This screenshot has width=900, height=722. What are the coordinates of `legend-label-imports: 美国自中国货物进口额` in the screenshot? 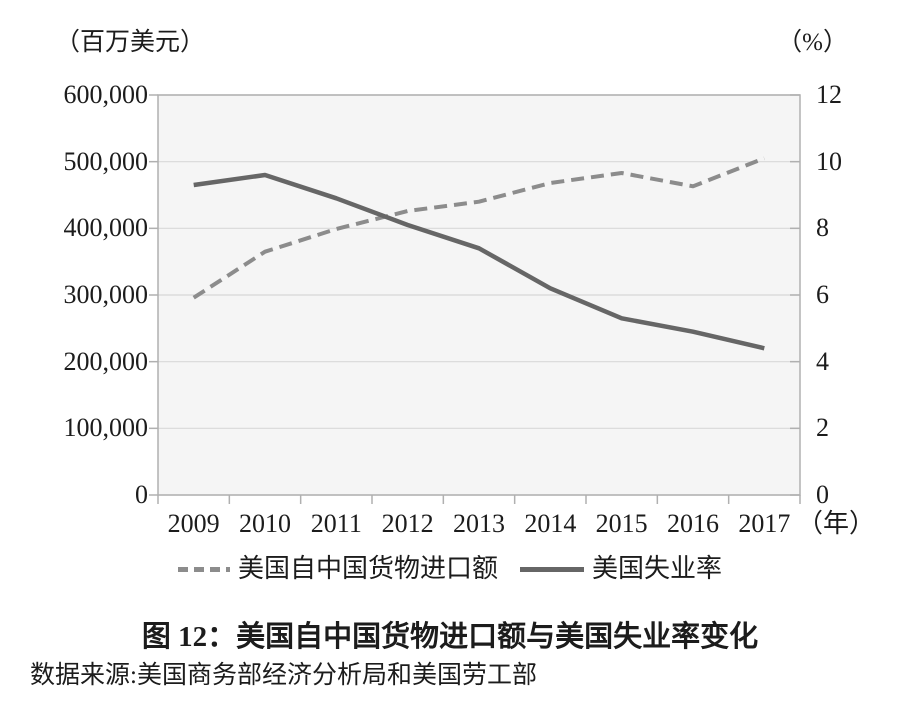 It's located at (367, 568).